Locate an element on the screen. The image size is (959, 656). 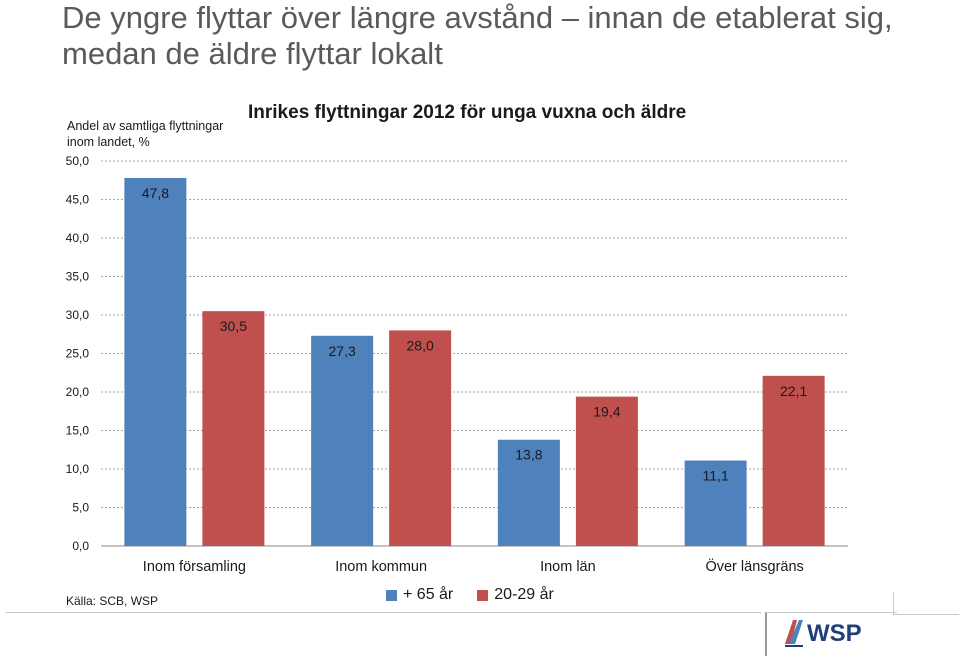
x-tick-label: Över länsgräns is located at coordinates (754, 566).